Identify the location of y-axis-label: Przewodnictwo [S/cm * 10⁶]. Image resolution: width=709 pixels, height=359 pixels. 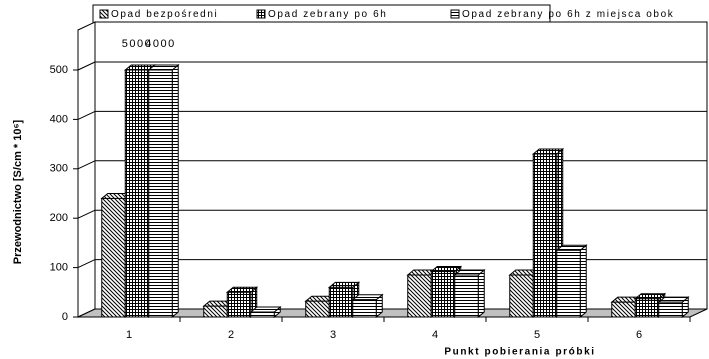
(18, 191).